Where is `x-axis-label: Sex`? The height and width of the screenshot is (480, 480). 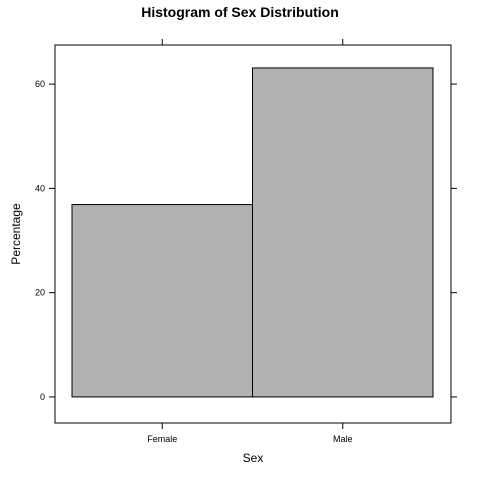 x-axis-label: Sex is located at coordinates (253, 458).